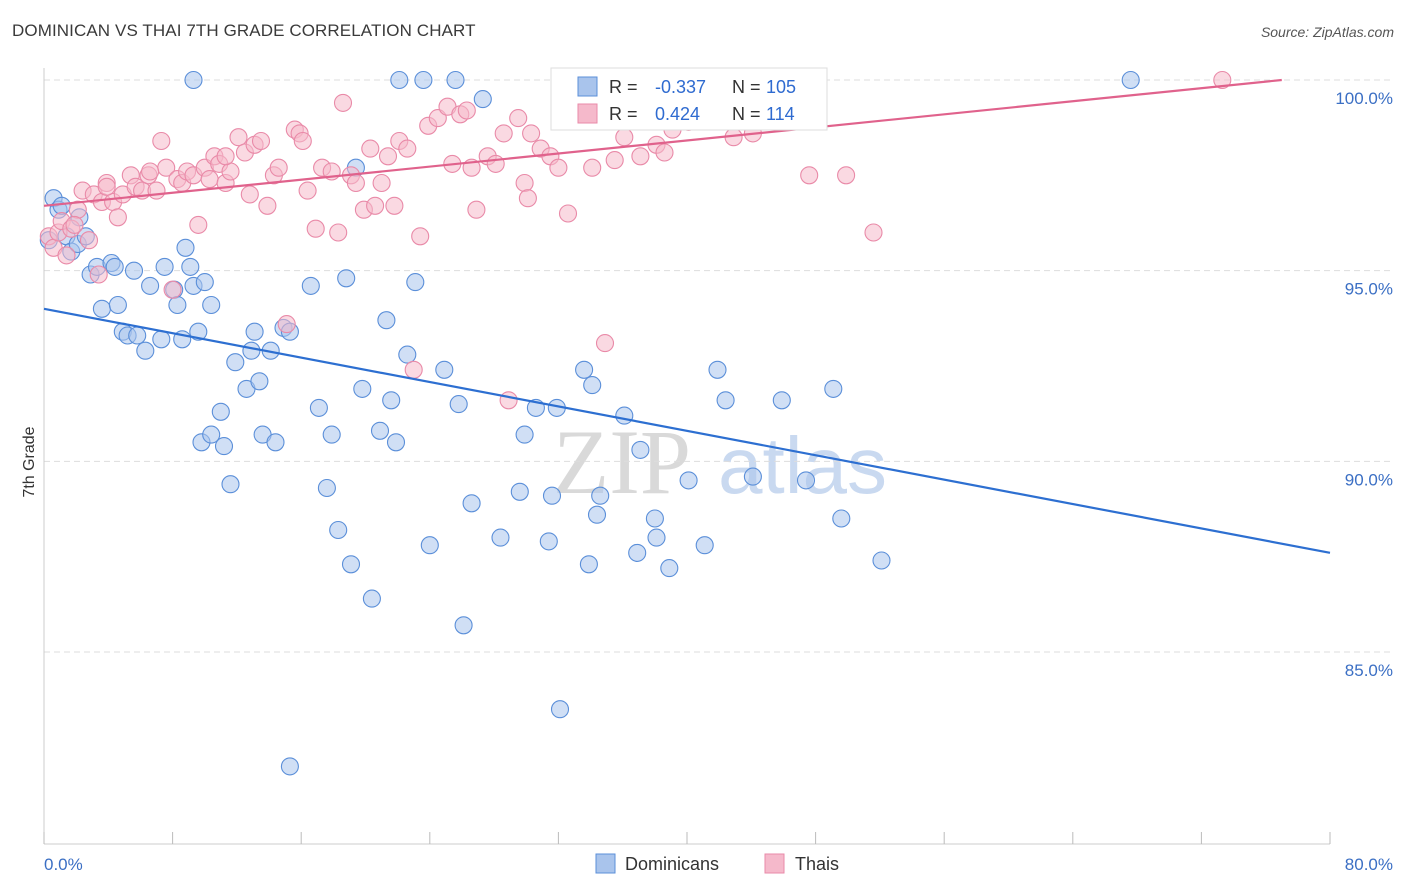  I want to click on y-tick-label: 100.0%, so click(1364, 98).